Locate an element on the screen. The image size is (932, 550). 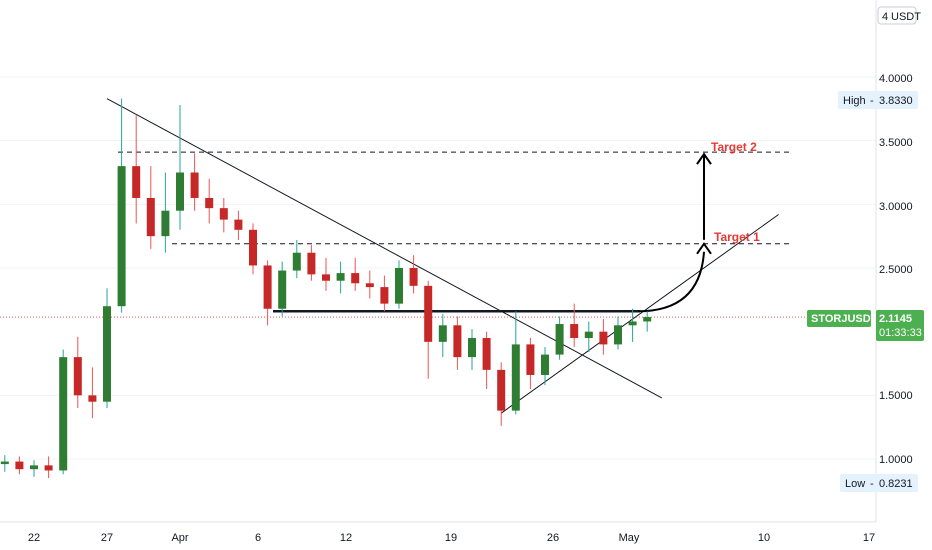
target-1-label: Target 1 is located at coordinates (737, 237).